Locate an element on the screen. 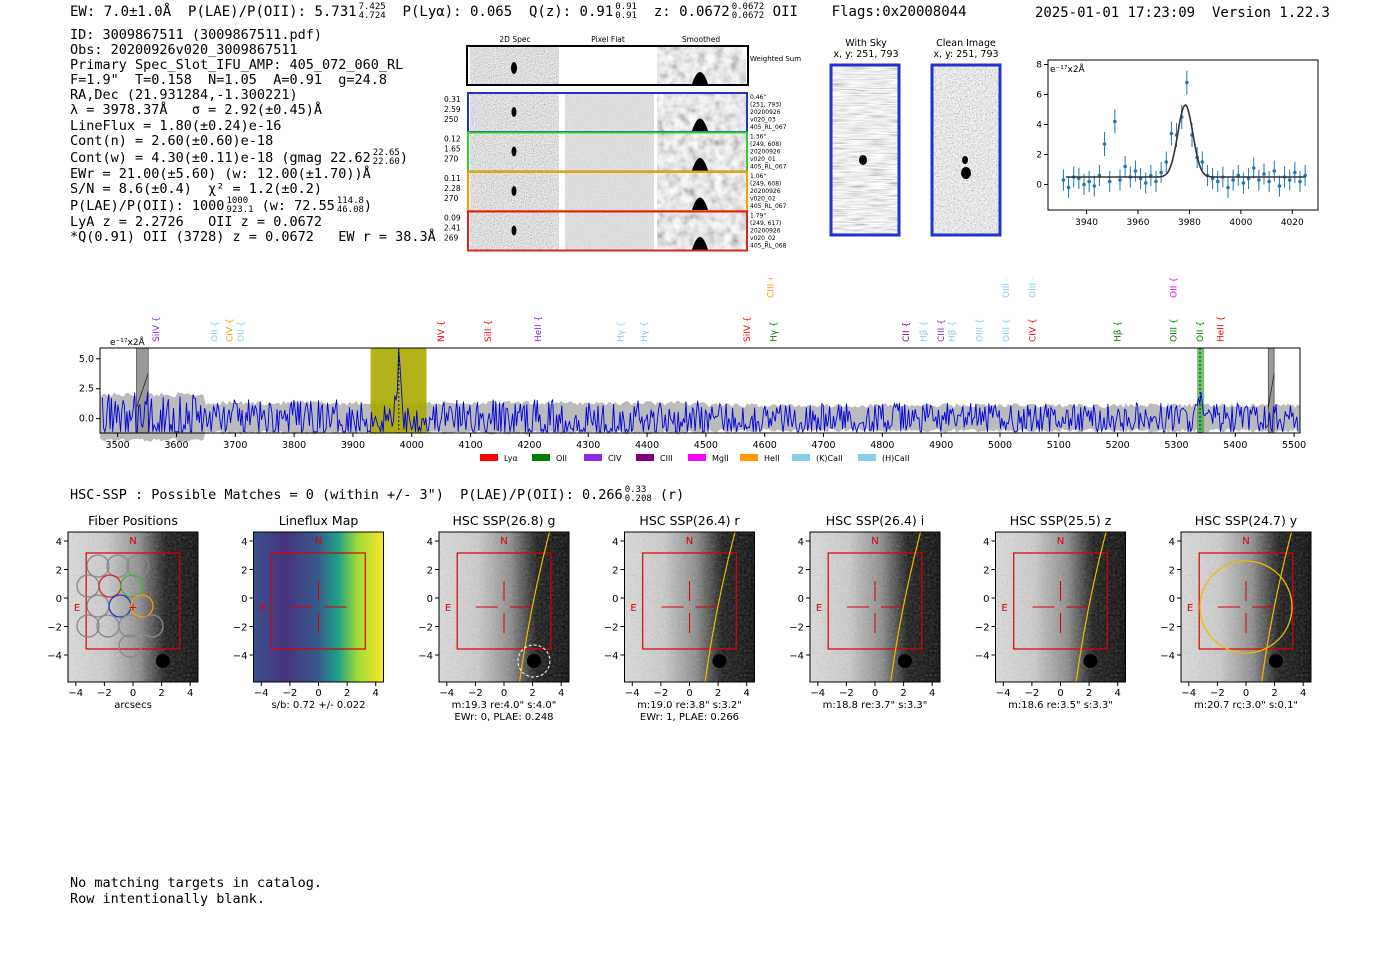 This screenshot has width=1400, height=953. north-label: N is located at coordinates (318, 541).